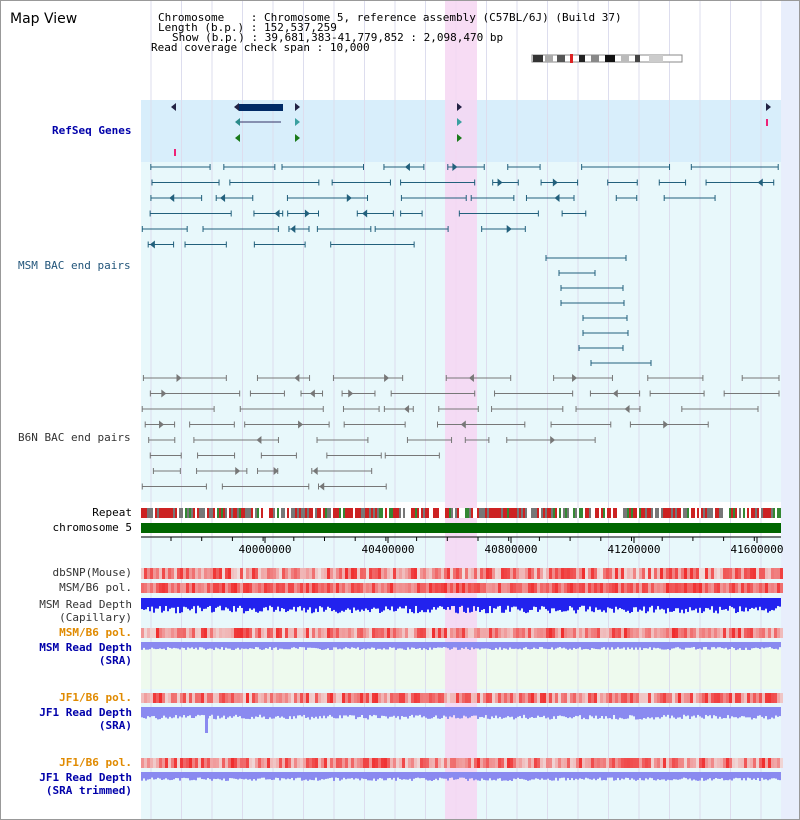 This screenshot has height=820, width=800. What do you see at coordinates (260, 47) in the screenshot?
I see `span-info: Read coverage check span : 10,000` at bounding box center [260, 47].